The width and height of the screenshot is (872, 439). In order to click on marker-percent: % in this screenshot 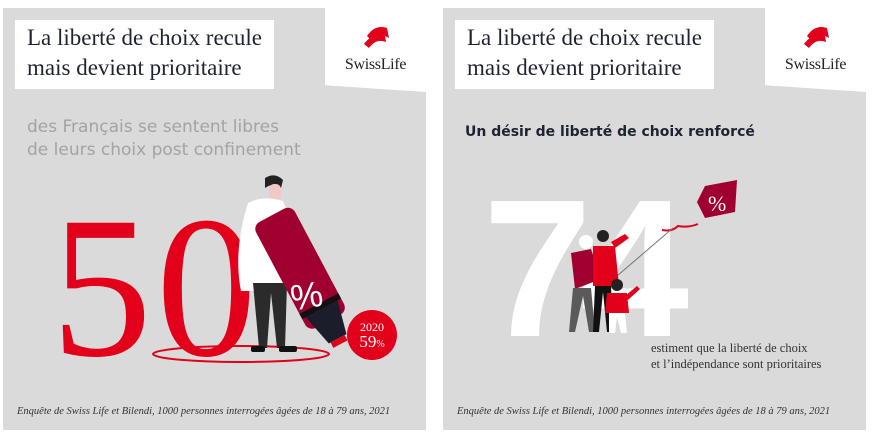, I will do `click(306, 296)`.